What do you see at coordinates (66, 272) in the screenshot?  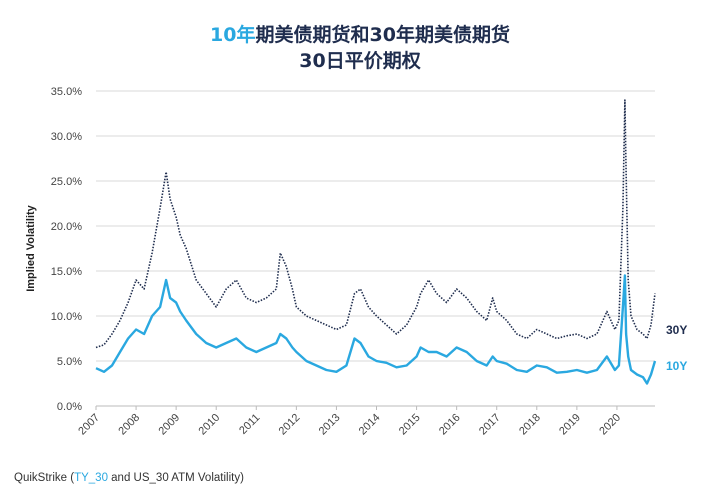 I see `y-tick-label: 15.0%` at bounding box center [66, 272].